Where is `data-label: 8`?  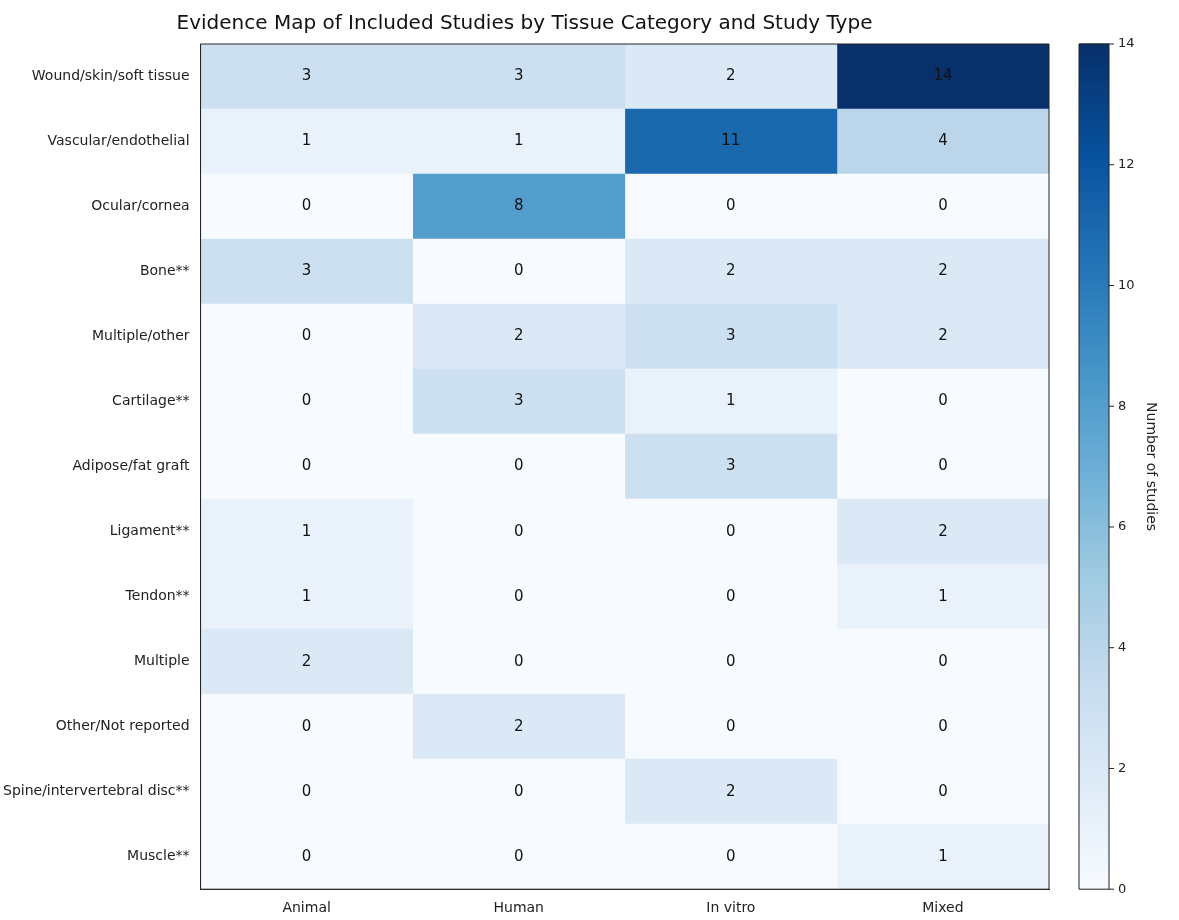 data-label: 8 is located at coordinates (518, 205).